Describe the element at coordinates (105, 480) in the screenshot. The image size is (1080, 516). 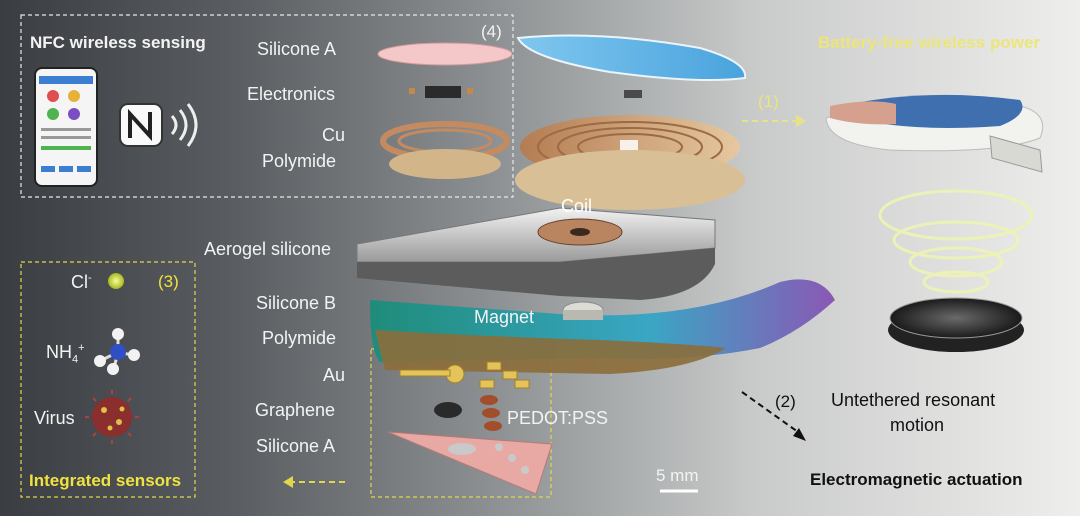
I see `sensors-panel-title: Integrated sensors` at that location.